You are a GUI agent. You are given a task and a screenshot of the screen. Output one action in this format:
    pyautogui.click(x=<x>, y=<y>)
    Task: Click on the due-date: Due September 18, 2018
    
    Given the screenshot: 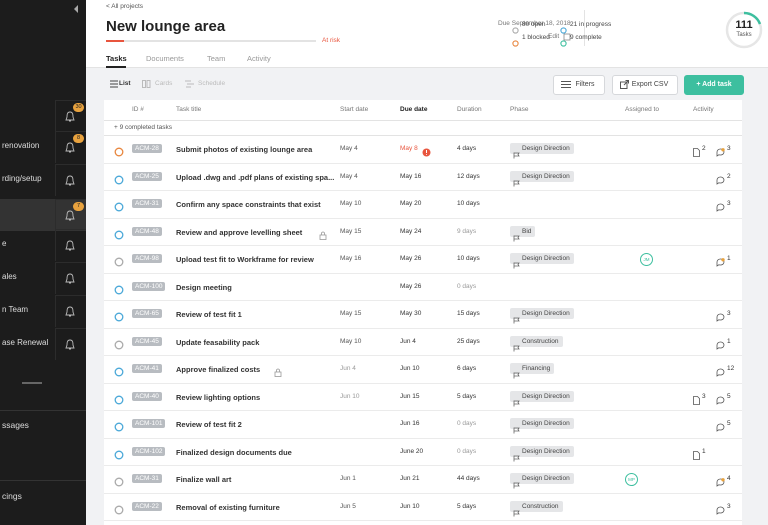 What is the action you would take?
    pyautogui.click(x=534, y=23)
    